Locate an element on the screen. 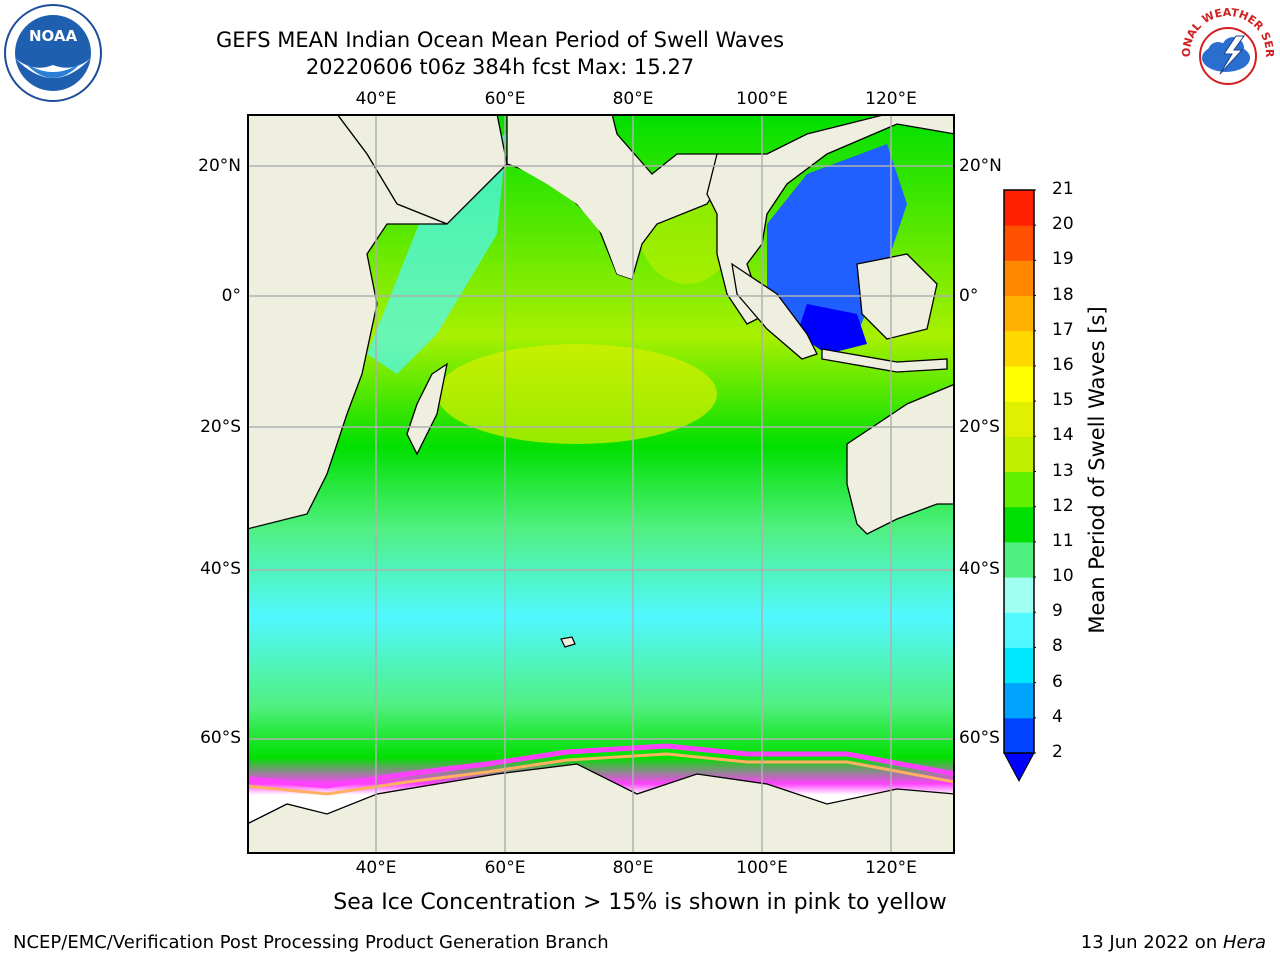  colorbar-tick: 10 is located at coordinates (1063, 576).